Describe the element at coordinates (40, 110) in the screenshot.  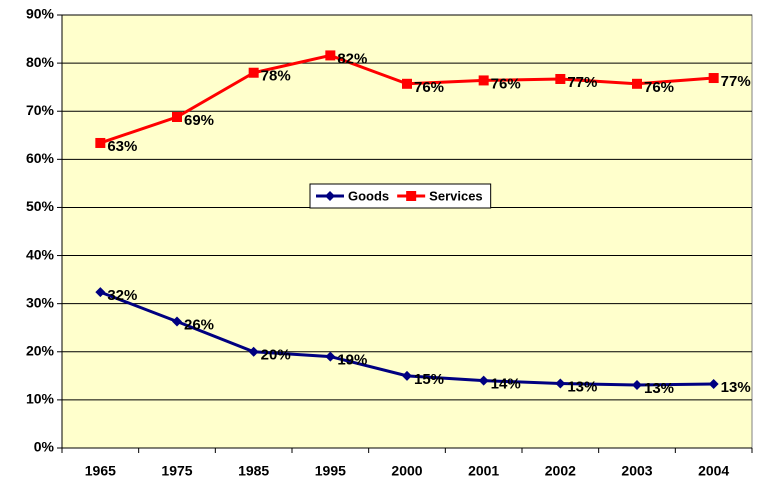
I see `y-tick-label: 70%` at that location.